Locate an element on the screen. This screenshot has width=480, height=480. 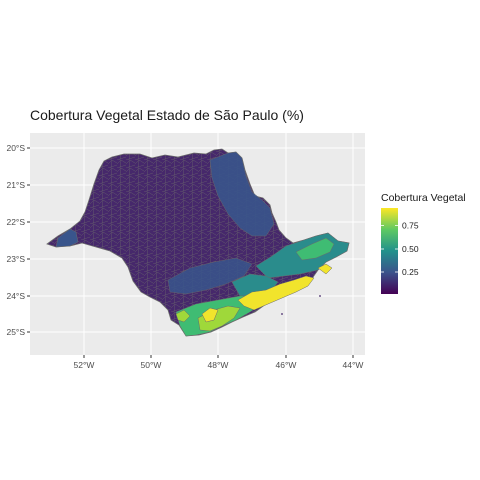
x-tick-label: 46°W is located at coordinates (286, 365).